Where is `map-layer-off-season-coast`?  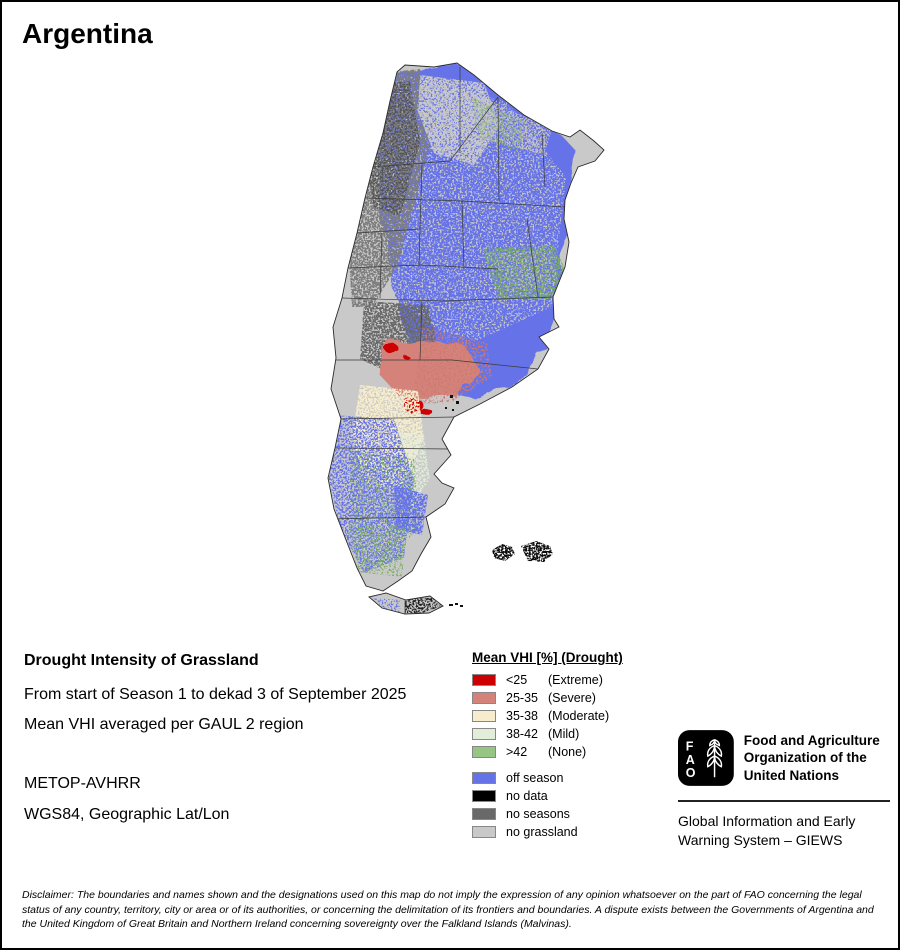
map-layer-off-season-coast is located at coordinates (411, 510).